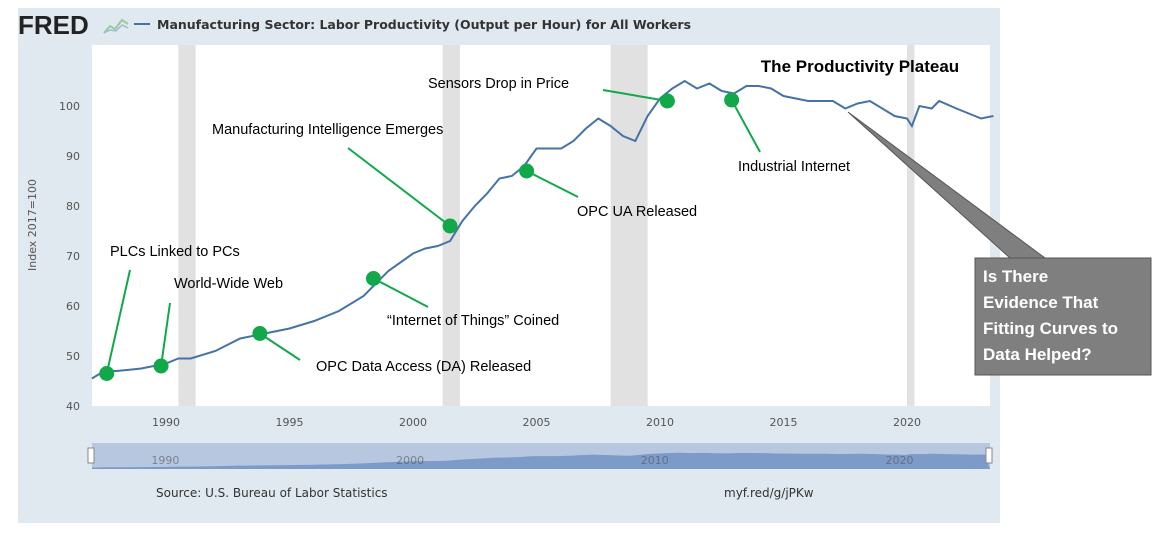 Image resolution: width=1171 pixels, height=547 pixels. Describe the element at coordinates (272, 493) in the screenshot. I see `source-text: Source: U.S. Bureau of Labor Statistics` at that location.